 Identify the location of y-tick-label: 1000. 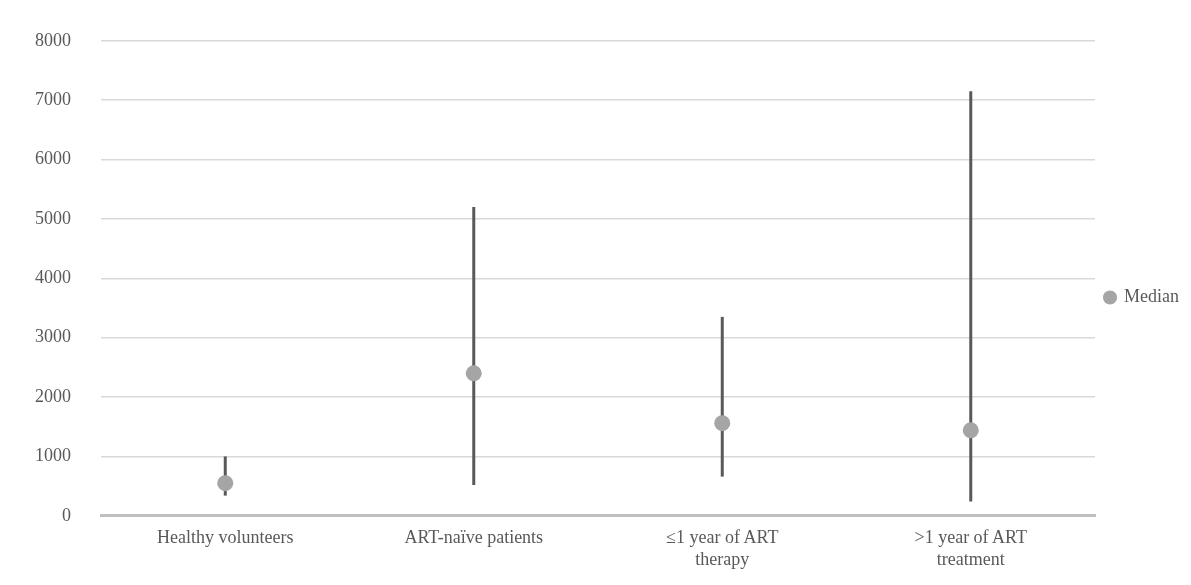
(53, 455).